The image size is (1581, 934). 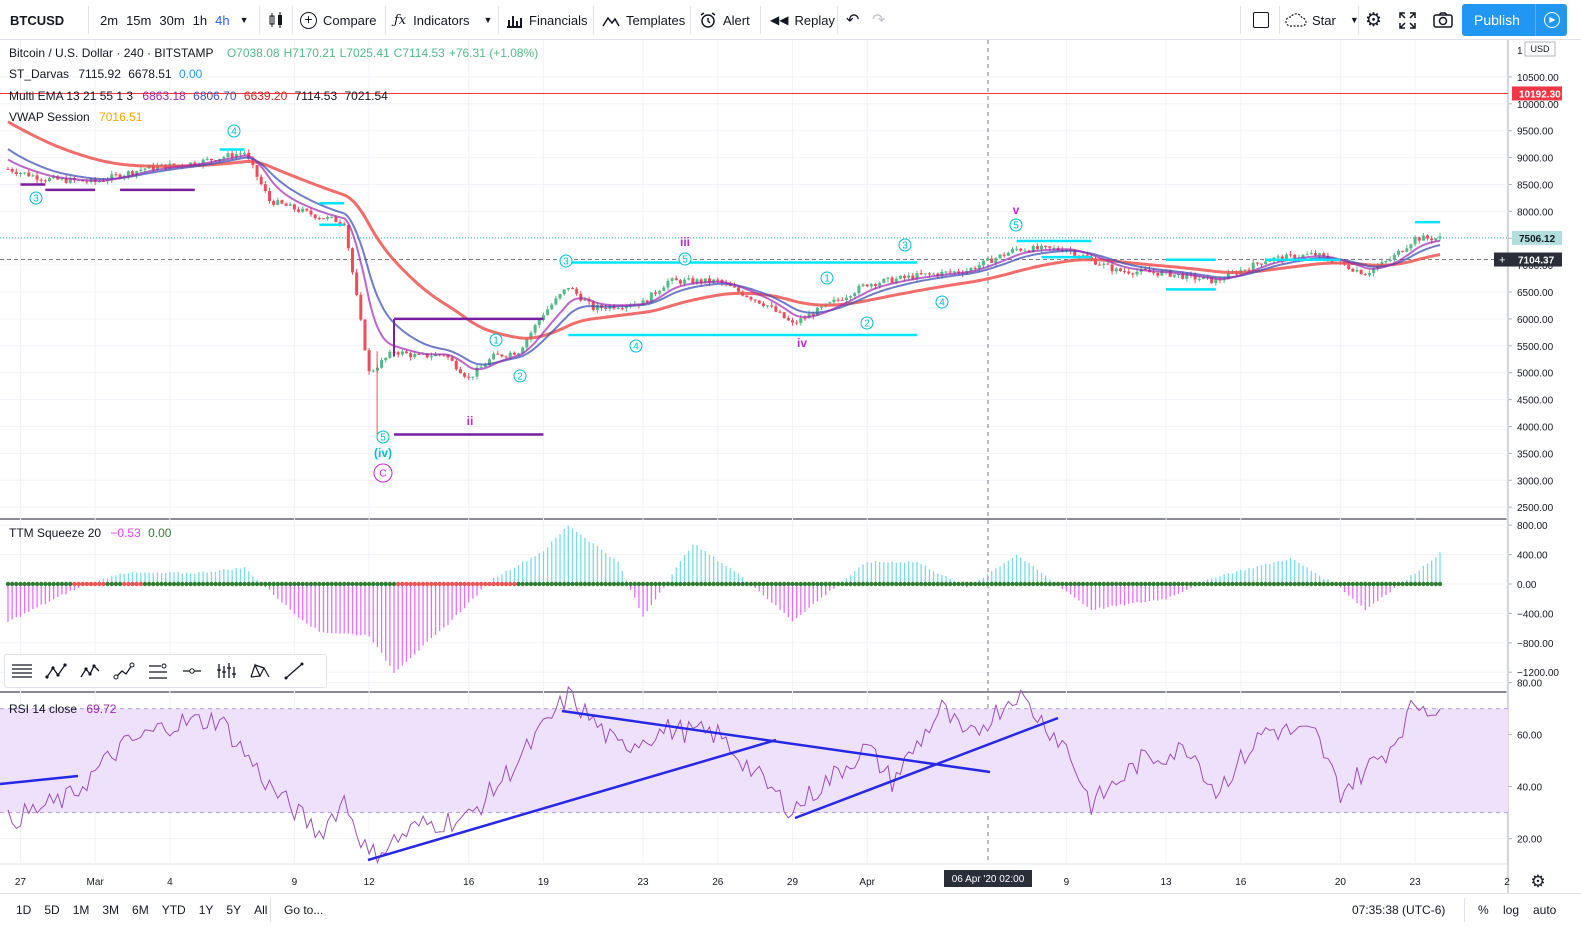 What do you see at coordinates (124, 671) in the screenshot?
I see `trend-line-tool` at bounding box center [124, 671].